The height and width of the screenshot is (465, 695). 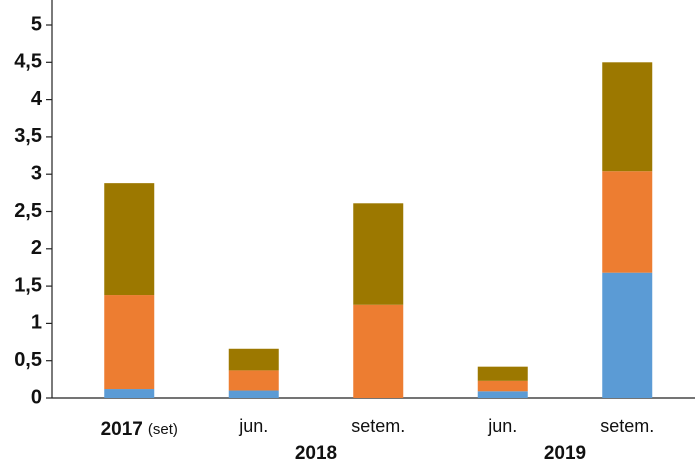 I want to click on y-tick-label: 1, so click(x=36, y=323).